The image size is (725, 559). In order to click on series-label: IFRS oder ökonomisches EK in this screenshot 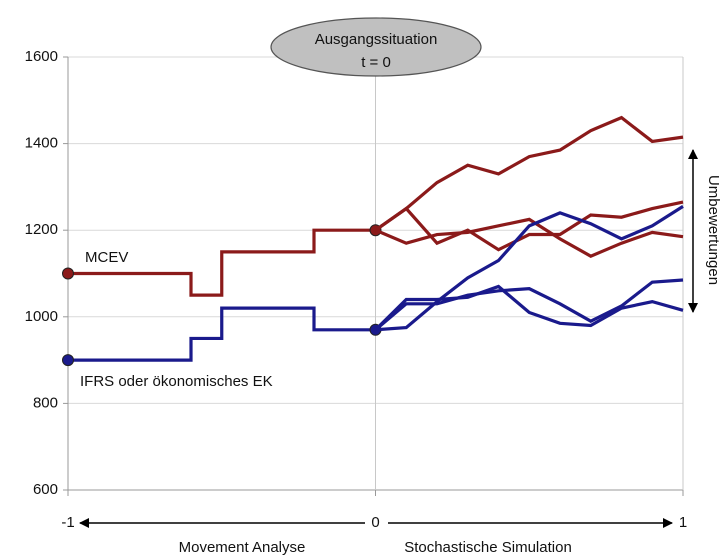, I will do `click(176, 381)`.